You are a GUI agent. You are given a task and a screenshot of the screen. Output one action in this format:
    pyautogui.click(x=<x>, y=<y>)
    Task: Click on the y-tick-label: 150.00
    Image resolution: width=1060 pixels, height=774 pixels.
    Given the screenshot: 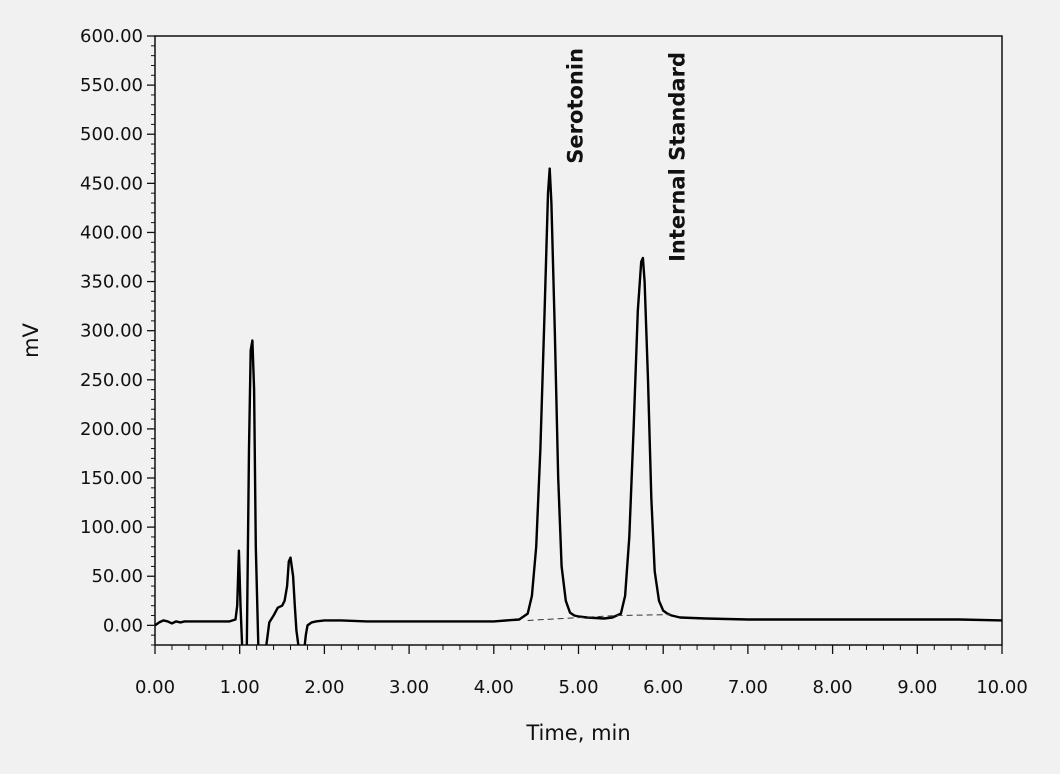 What is the action you would take?
    pyautogui.click(x=111, y=478)
    